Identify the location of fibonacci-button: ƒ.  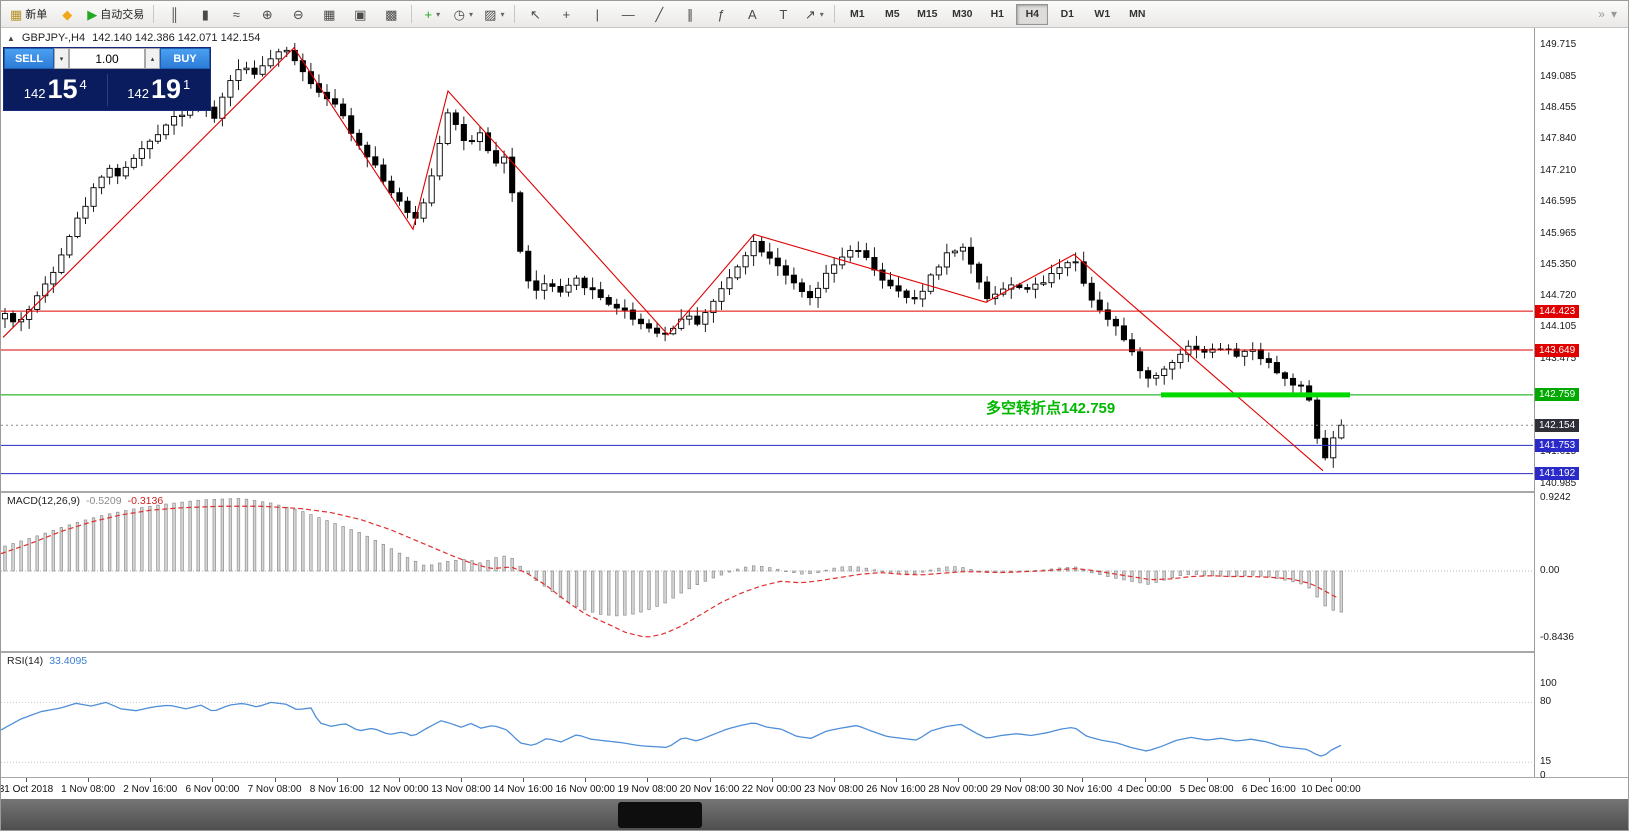
(721, 14).